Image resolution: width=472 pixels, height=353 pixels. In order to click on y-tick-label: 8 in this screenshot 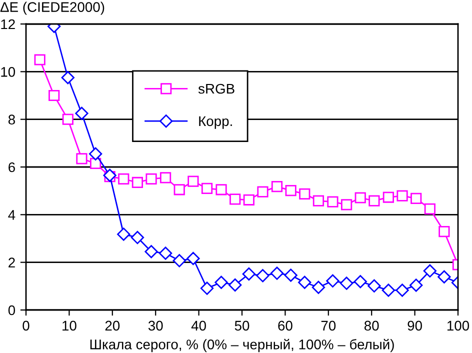, I will do `click(11, 119)`.